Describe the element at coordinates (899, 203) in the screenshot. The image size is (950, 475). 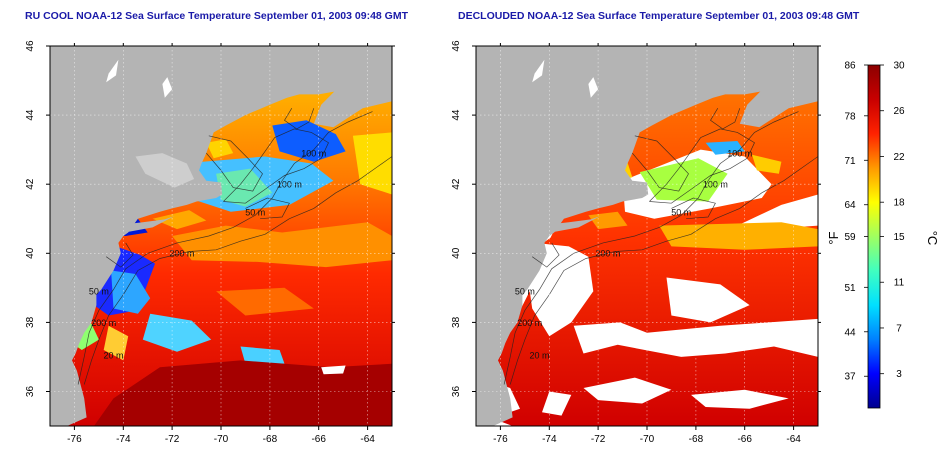
I see `celsius-tick-label: 18` at that location.